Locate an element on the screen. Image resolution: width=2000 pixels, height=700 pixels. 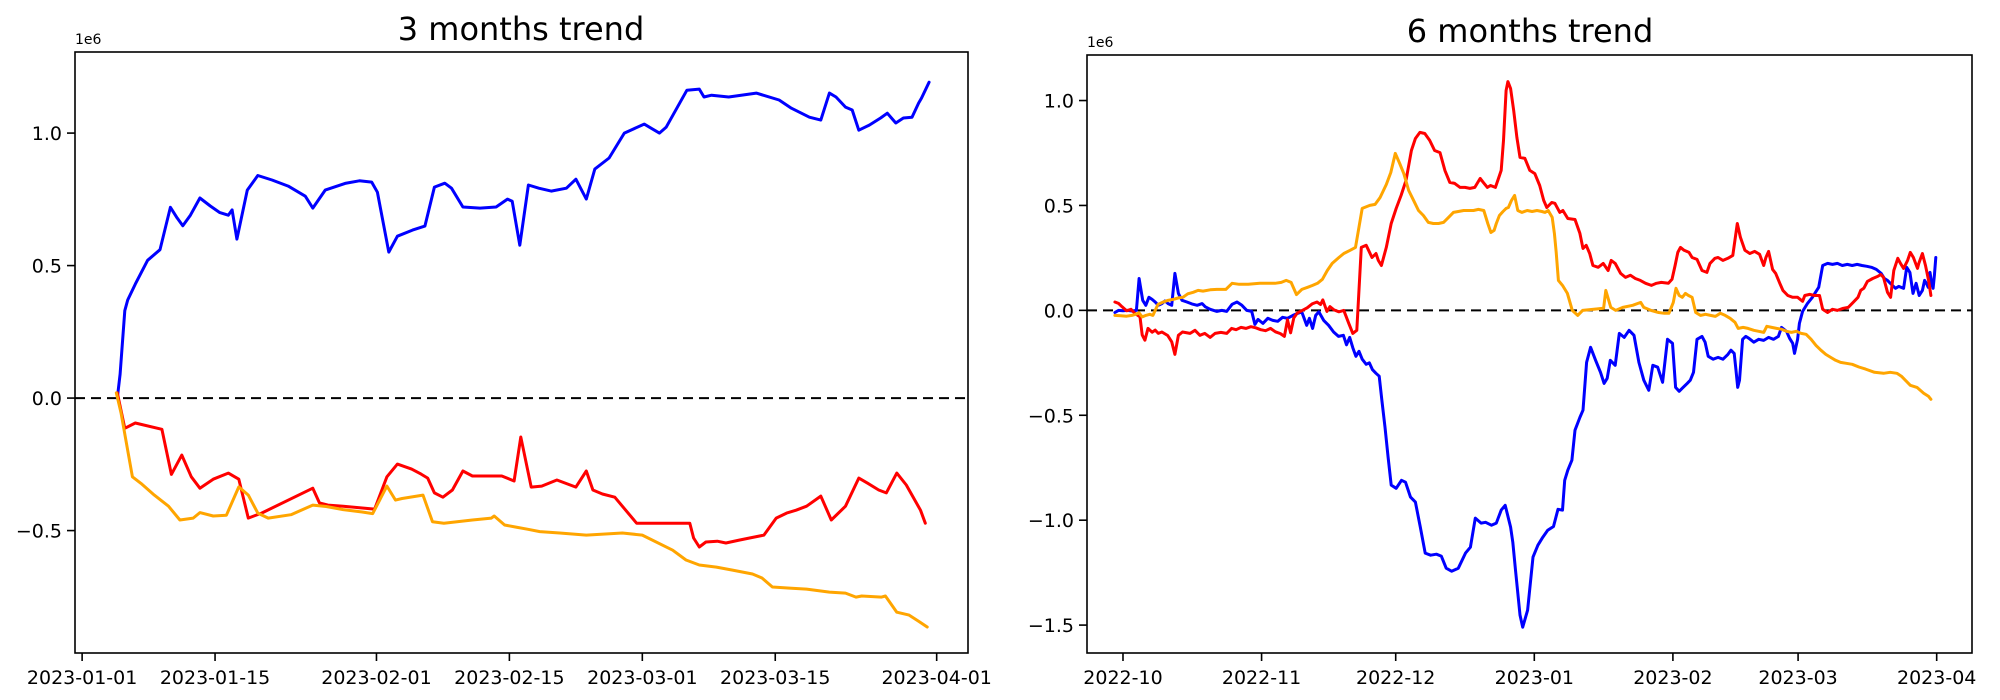
chart-title-right: 6 months trend is located at coordinates (1530, 31).